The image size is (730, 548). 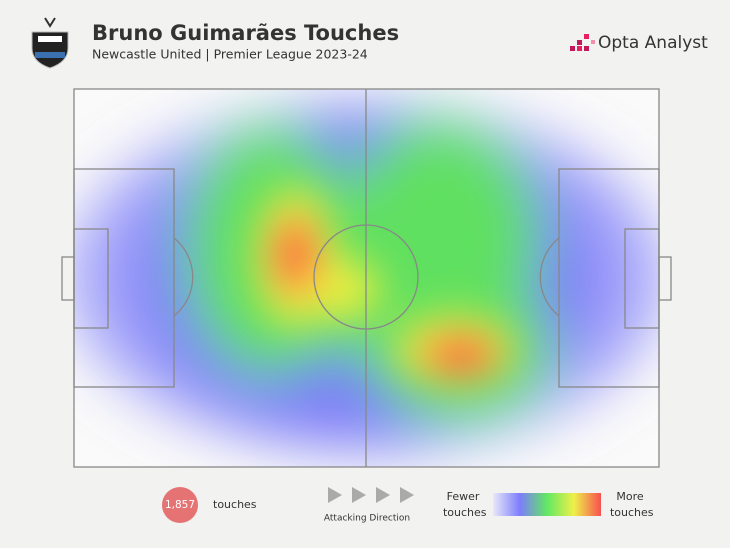 I want to click on touches-count: 1,857, so click(x=180, y=505).